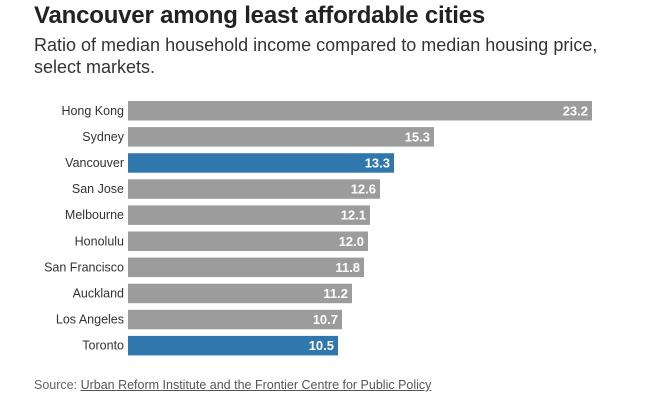 This screenshot has height=402, width=656. Describe the element at coordinates (351, 241) in the screenshot. I see `value-label-honolulu: 12.0` at that location.